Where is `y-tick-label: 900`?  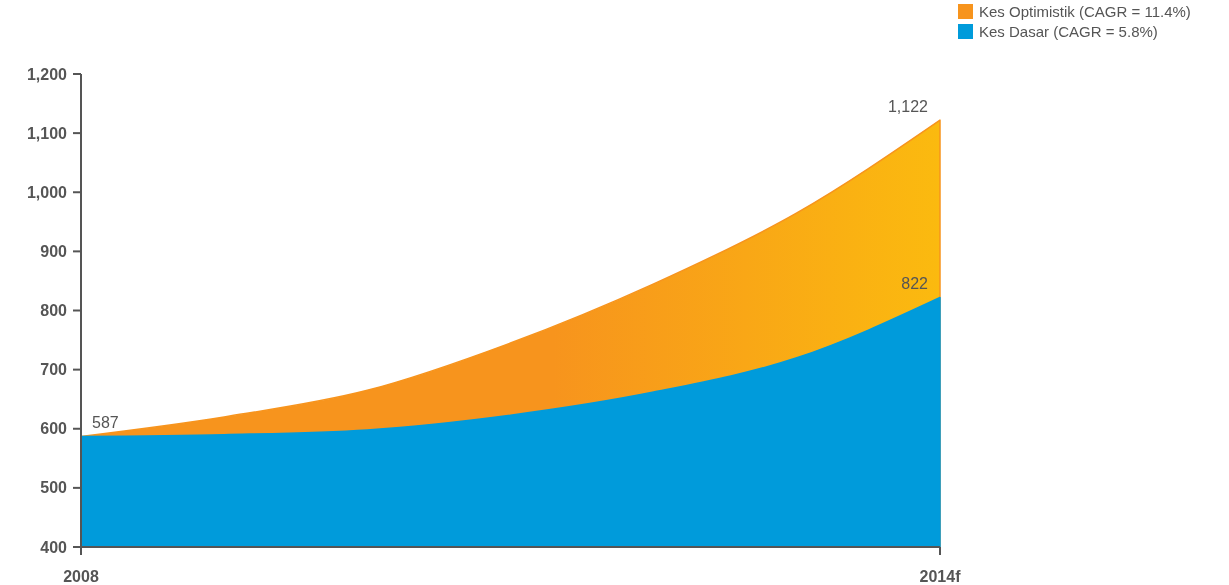
y-tick-label: 900 is located at coordinates (54, 251).